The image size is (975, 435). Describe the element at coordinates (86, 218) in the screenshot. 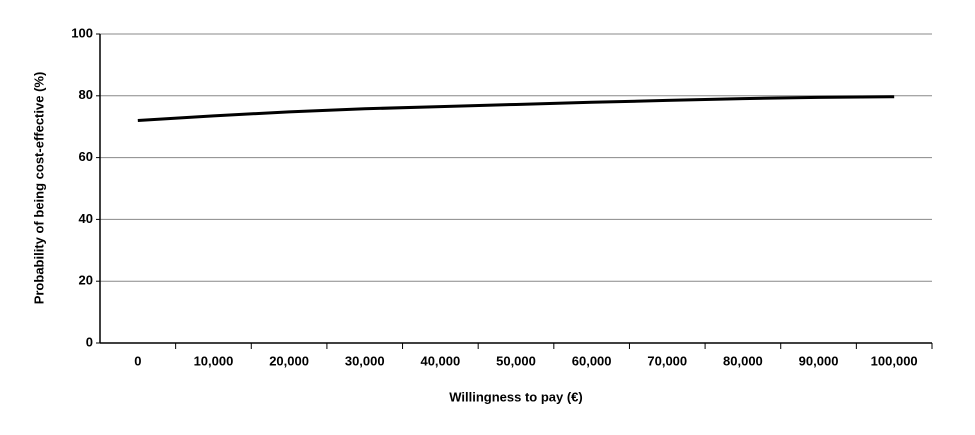

I see `y-tick-label: 40` at that location.